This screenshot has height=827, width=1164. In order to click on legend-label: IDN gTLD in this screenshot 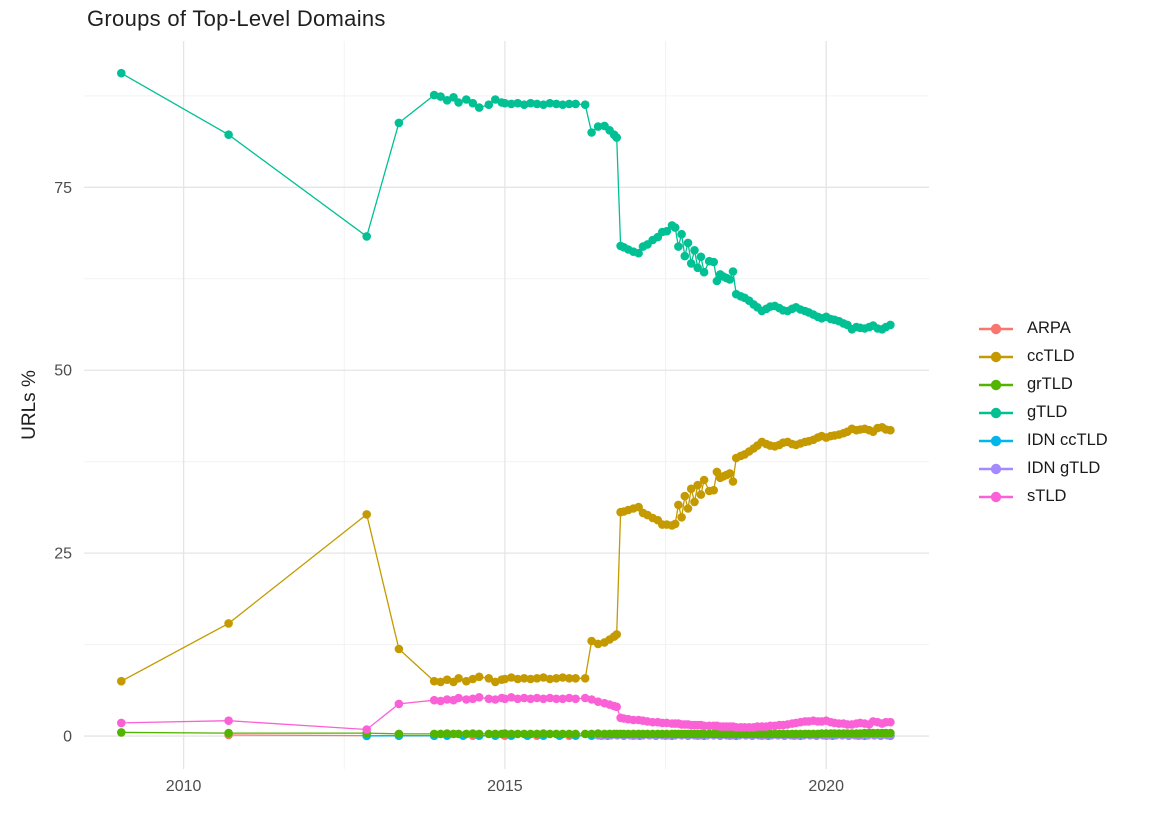, I will do `click(1064, 468)`.